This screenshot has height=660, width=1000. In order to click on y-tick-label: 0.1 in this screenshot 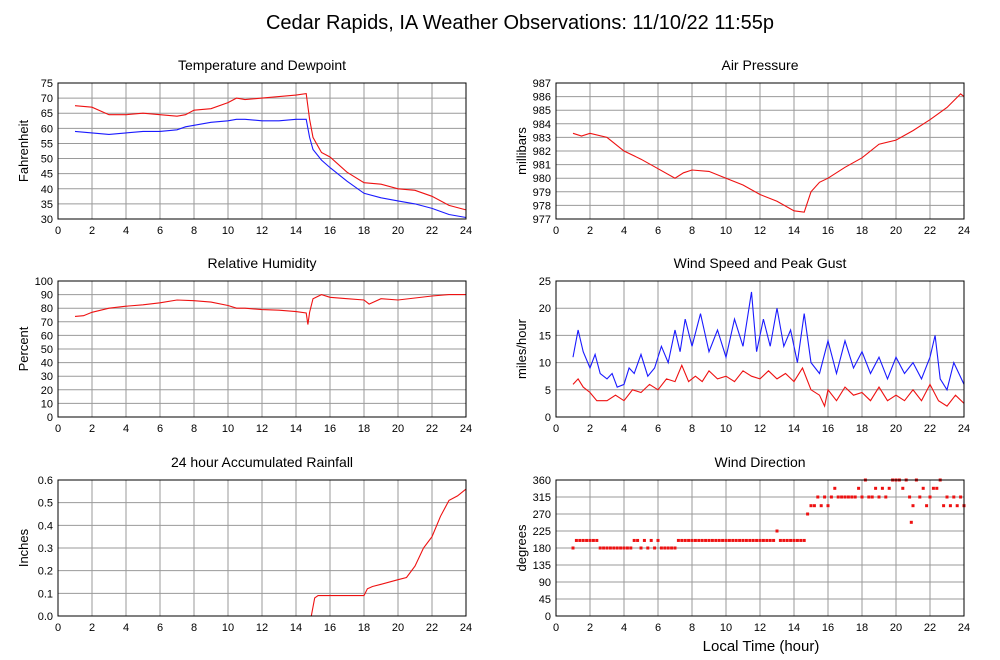, I will do `click(45, 594)`.